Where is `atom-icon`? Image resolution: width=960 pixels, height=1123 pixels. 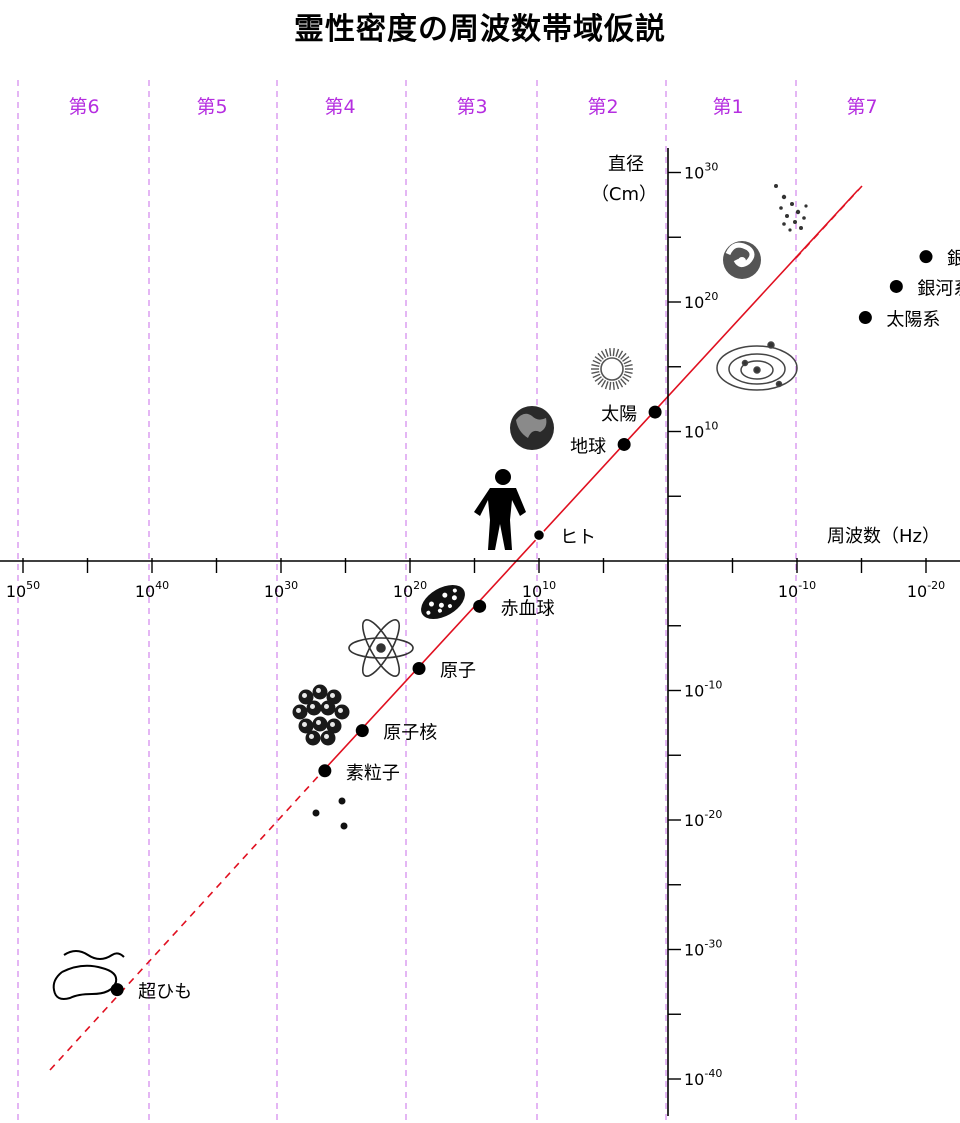 atom-icon is located at coordinates (381, 648).